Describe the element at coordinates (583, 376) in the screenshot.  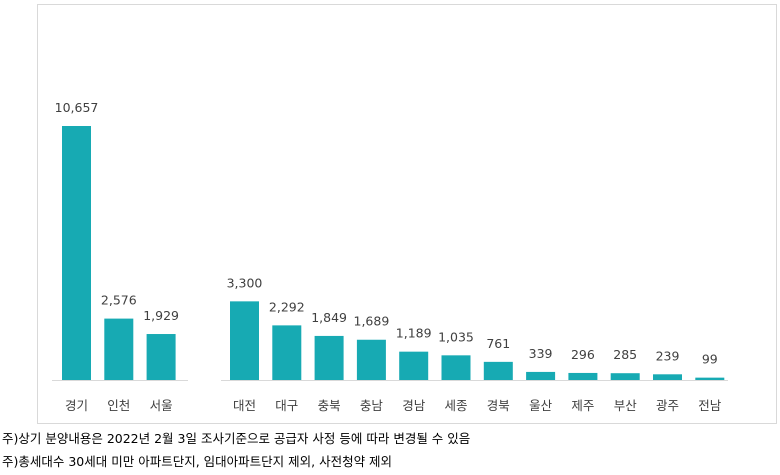
I see `bar-제주` at that location.